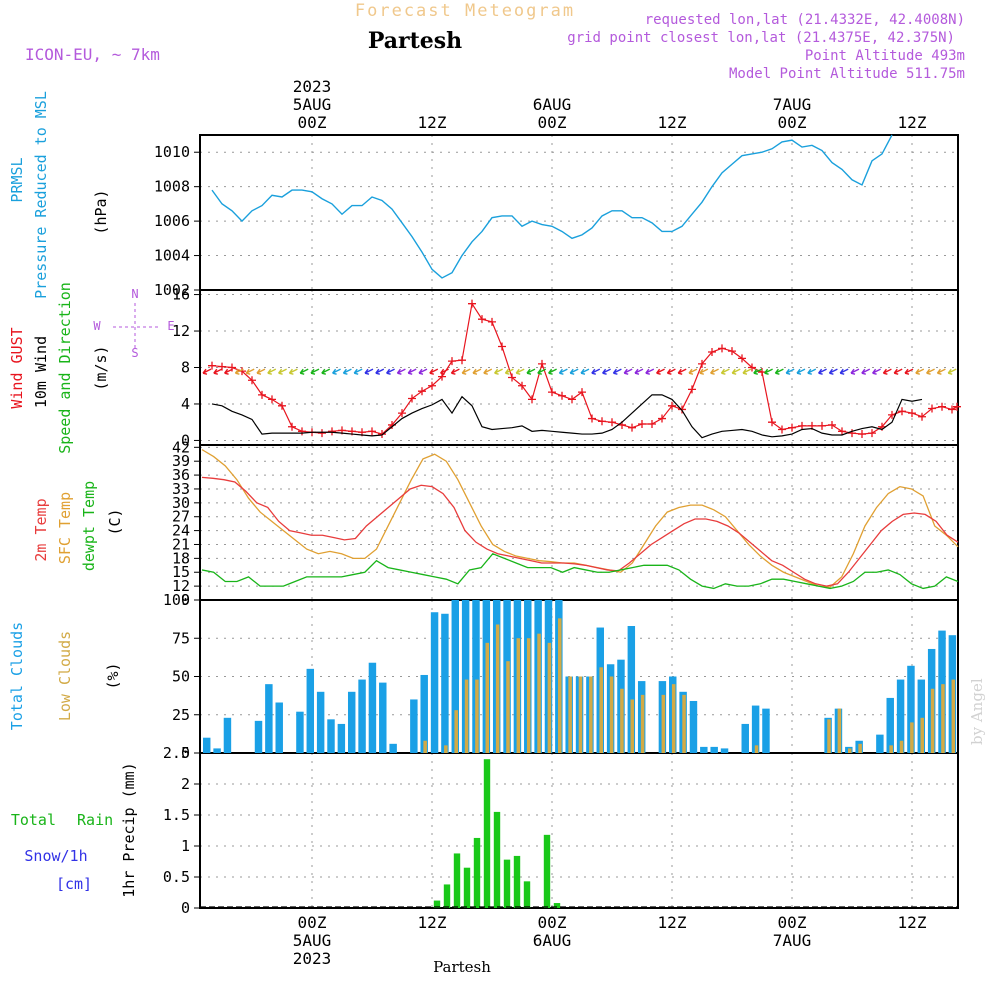 The height and width of the screenshot is (1000, 1000). What do you see at coordinates (584, 368) in the screenshot?
I see `wind-gust-series` at bounding box center [584, 368].